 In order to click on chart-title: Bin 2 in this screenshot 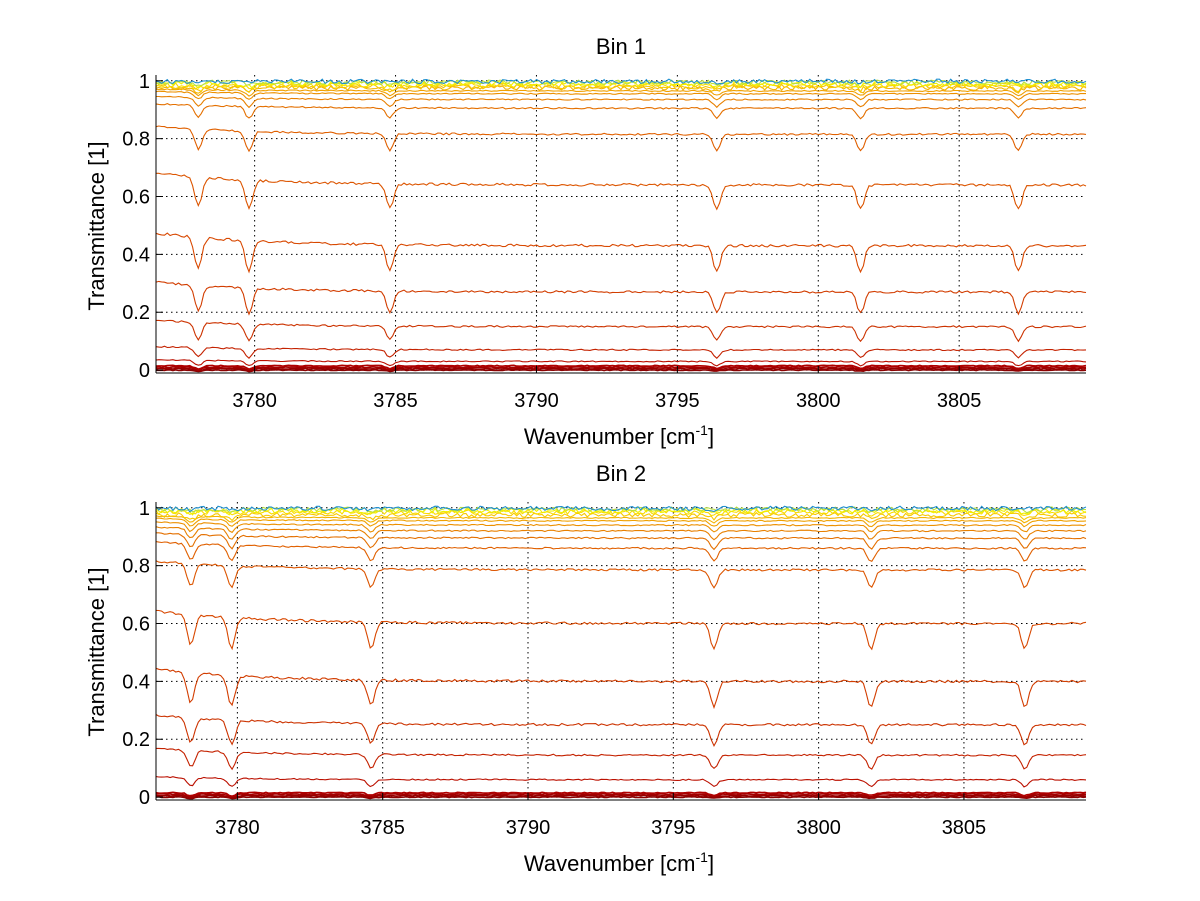, I will do `click(621, 473)`.